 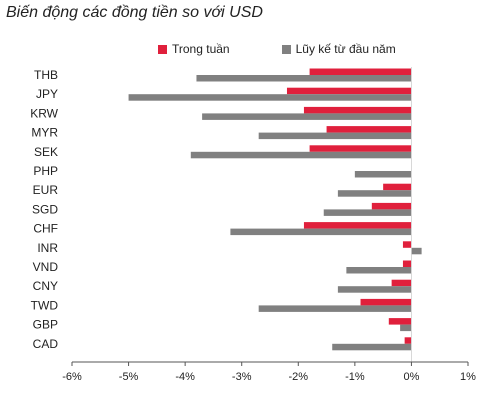 What do you see at coordinates (45, 209) in the screenshot?
I see `category-label: SGD` at bounding box center [45, 209].